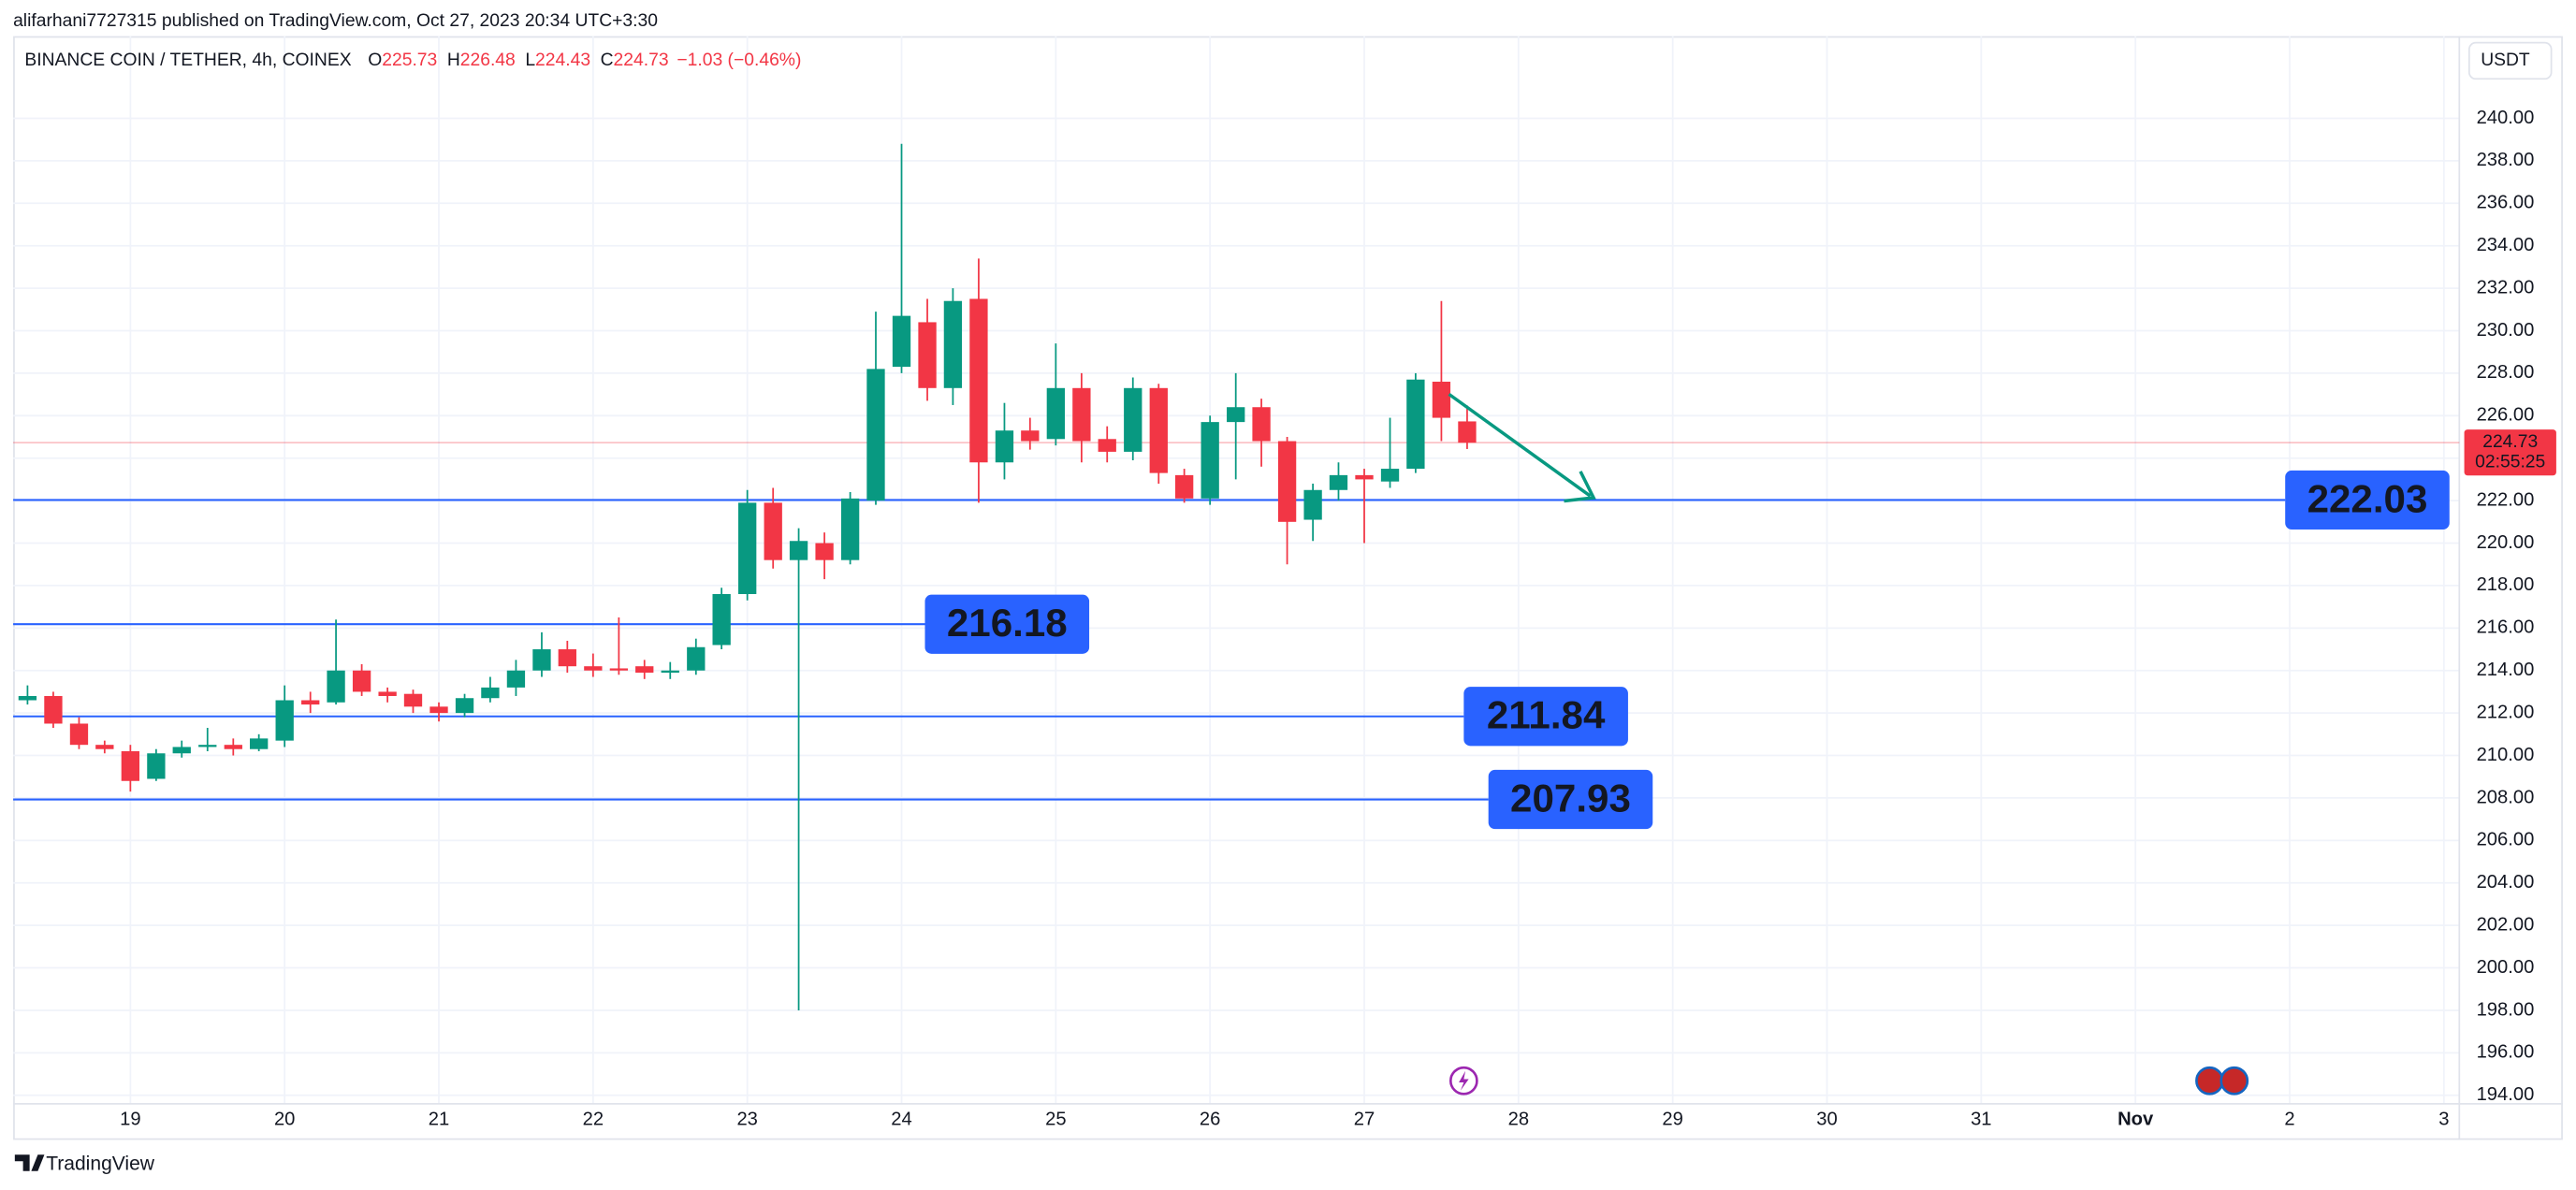 Image resolution: width=2576 pixels, height=1190 pixels. Describe the element at coordinates (2506, 330) in the screenshot. I see `y-tick-label: 230.00` at that location.